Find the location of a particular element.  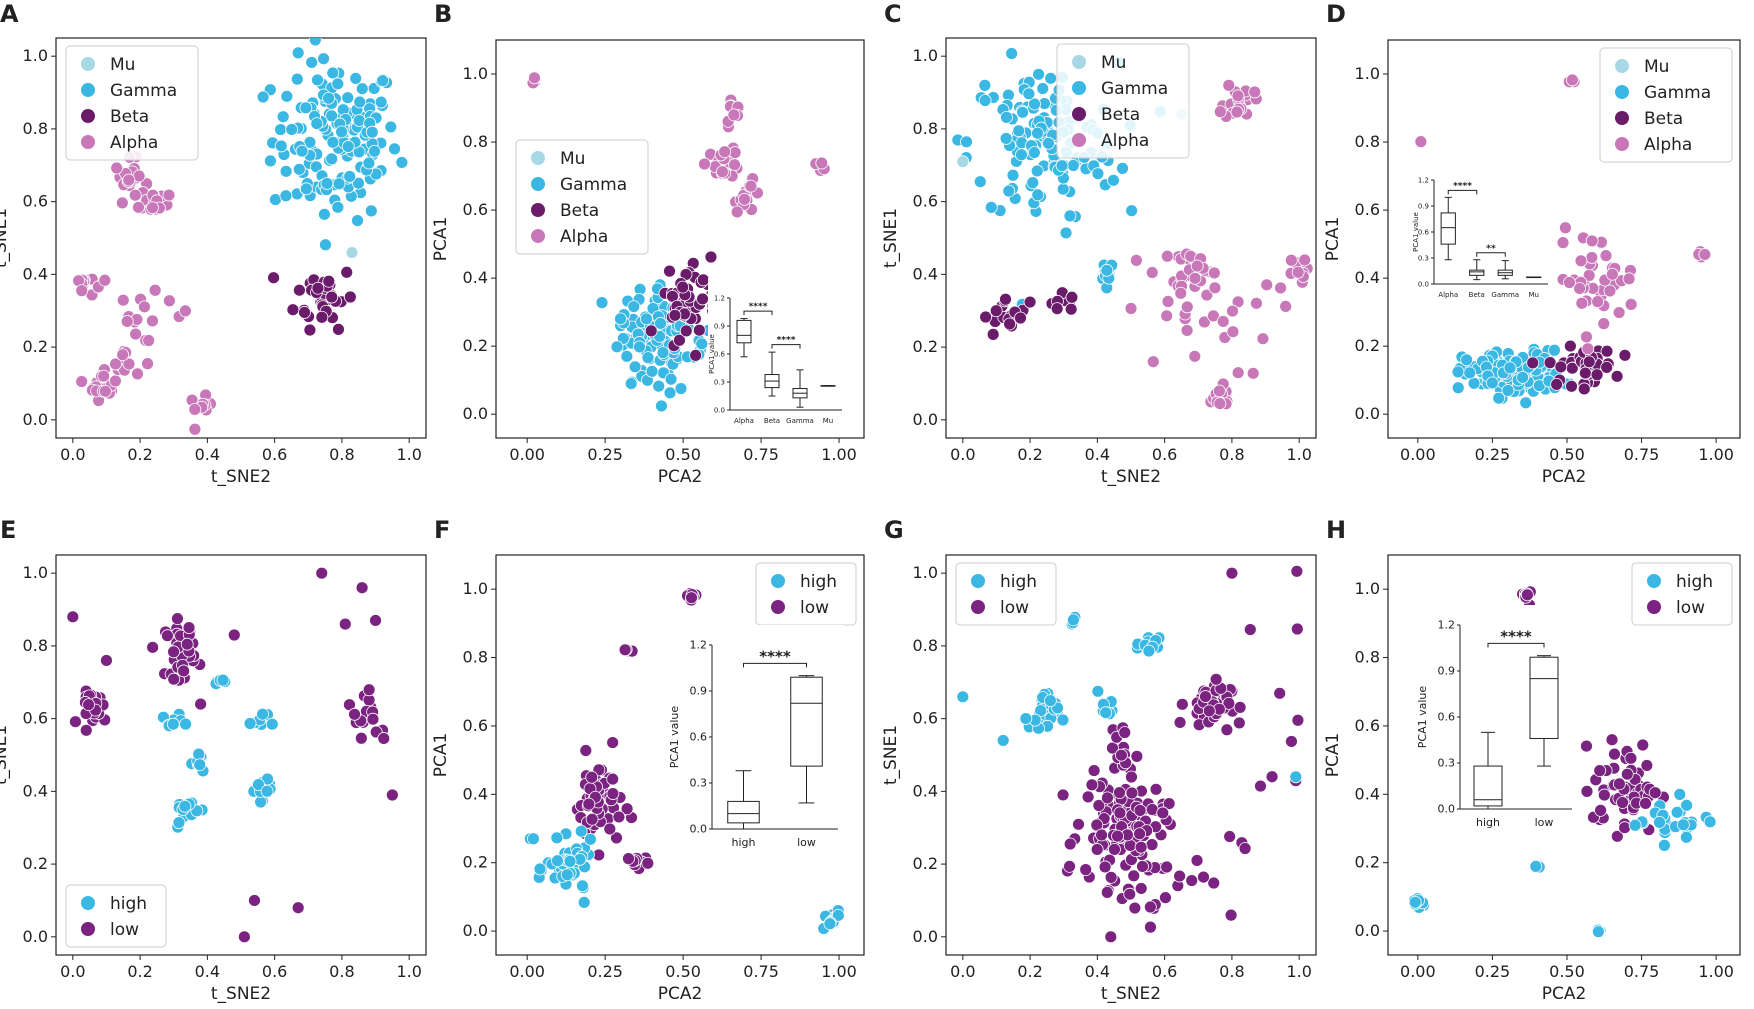

box-iqr-beta is located at coordinates (1477, 272).